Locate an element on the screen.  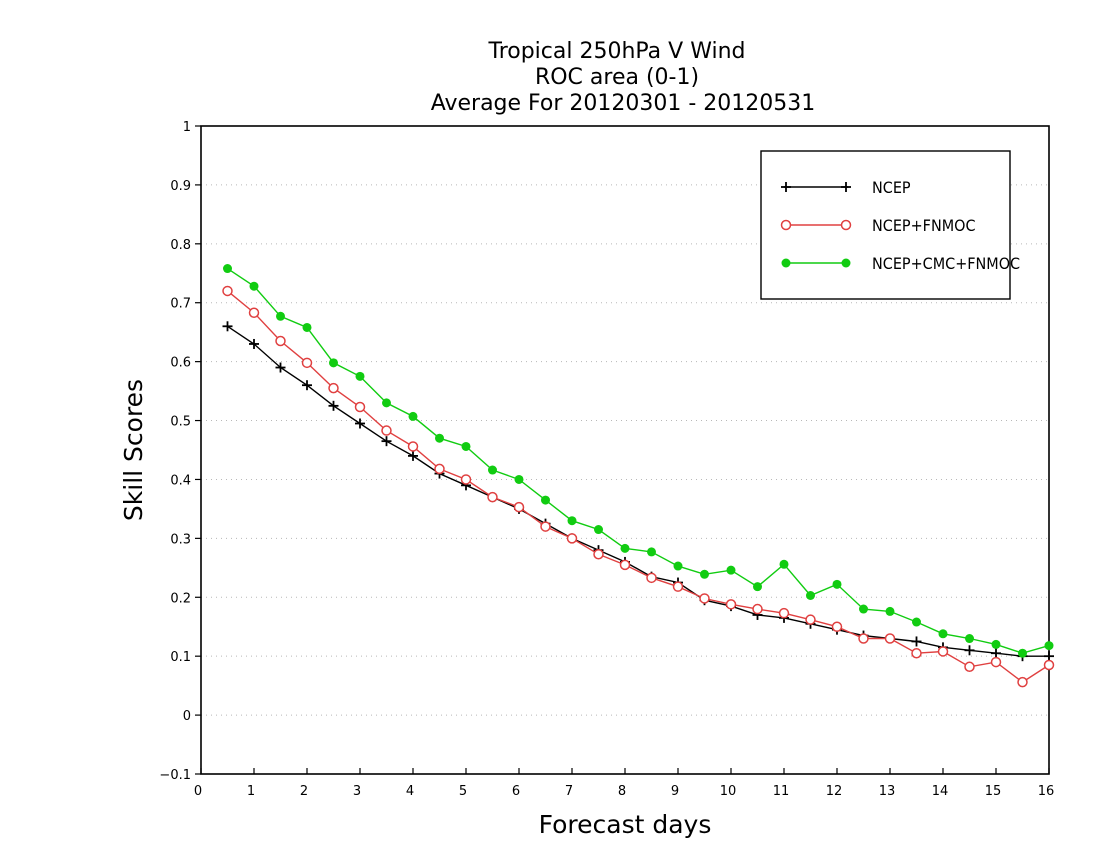
legend-items: NCEP NCEP+FNMOC NCEP+CMC+FNMOC is located at coordinates (900, 225).